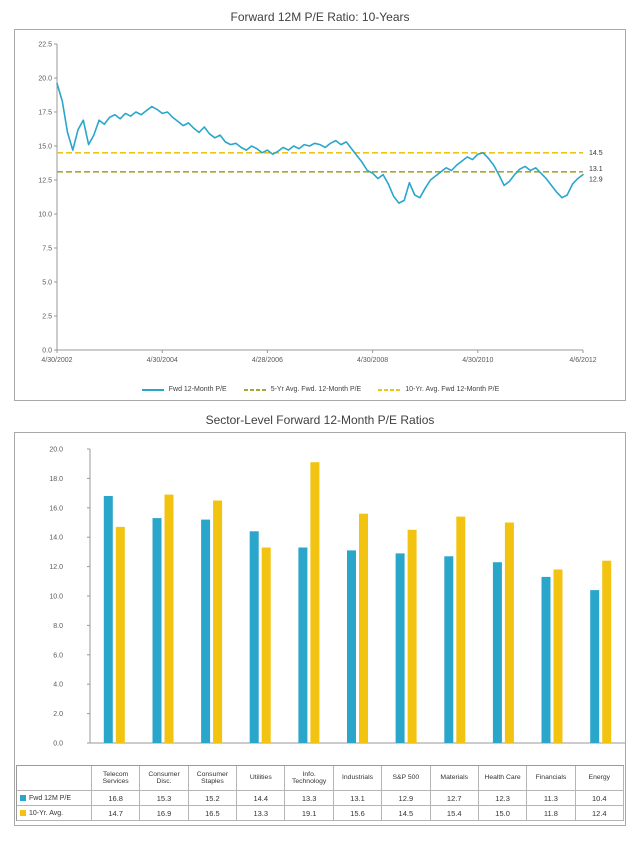 This screenshot has width=640, height=863. Describe the element at coordinates (56, 567) in the screenshot. I see `svg-text: 12.0` at that location.